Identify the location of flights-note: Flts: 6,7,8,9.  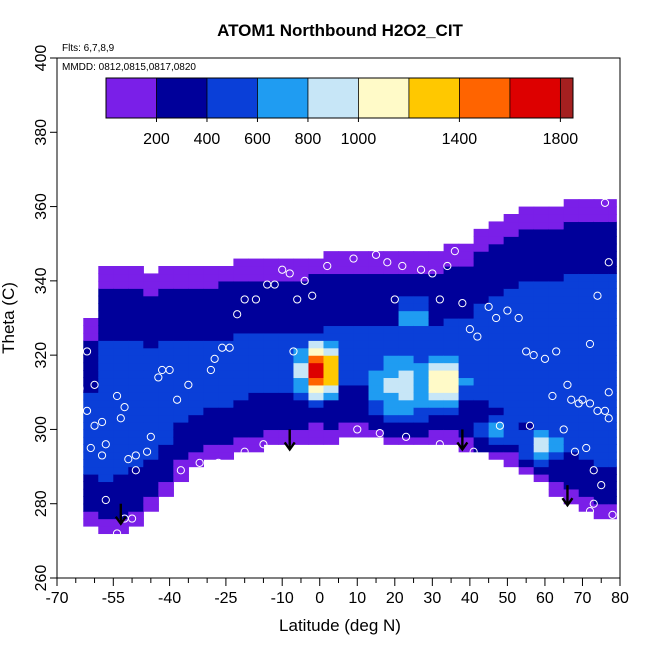
(88, 48).